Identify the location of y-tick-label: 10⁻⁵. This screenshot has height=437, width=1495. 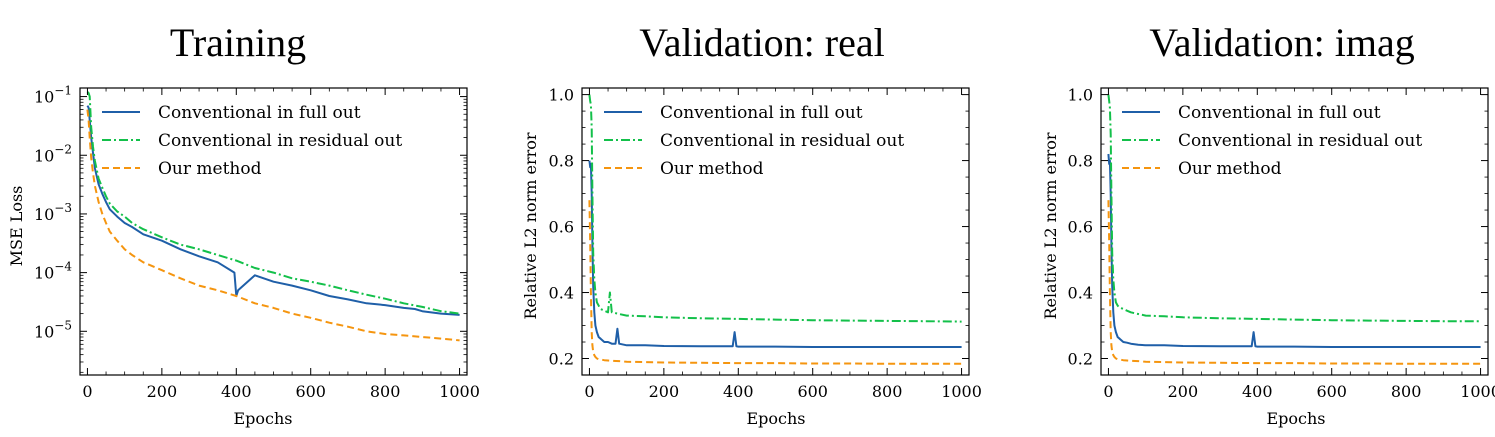
(53, 329).